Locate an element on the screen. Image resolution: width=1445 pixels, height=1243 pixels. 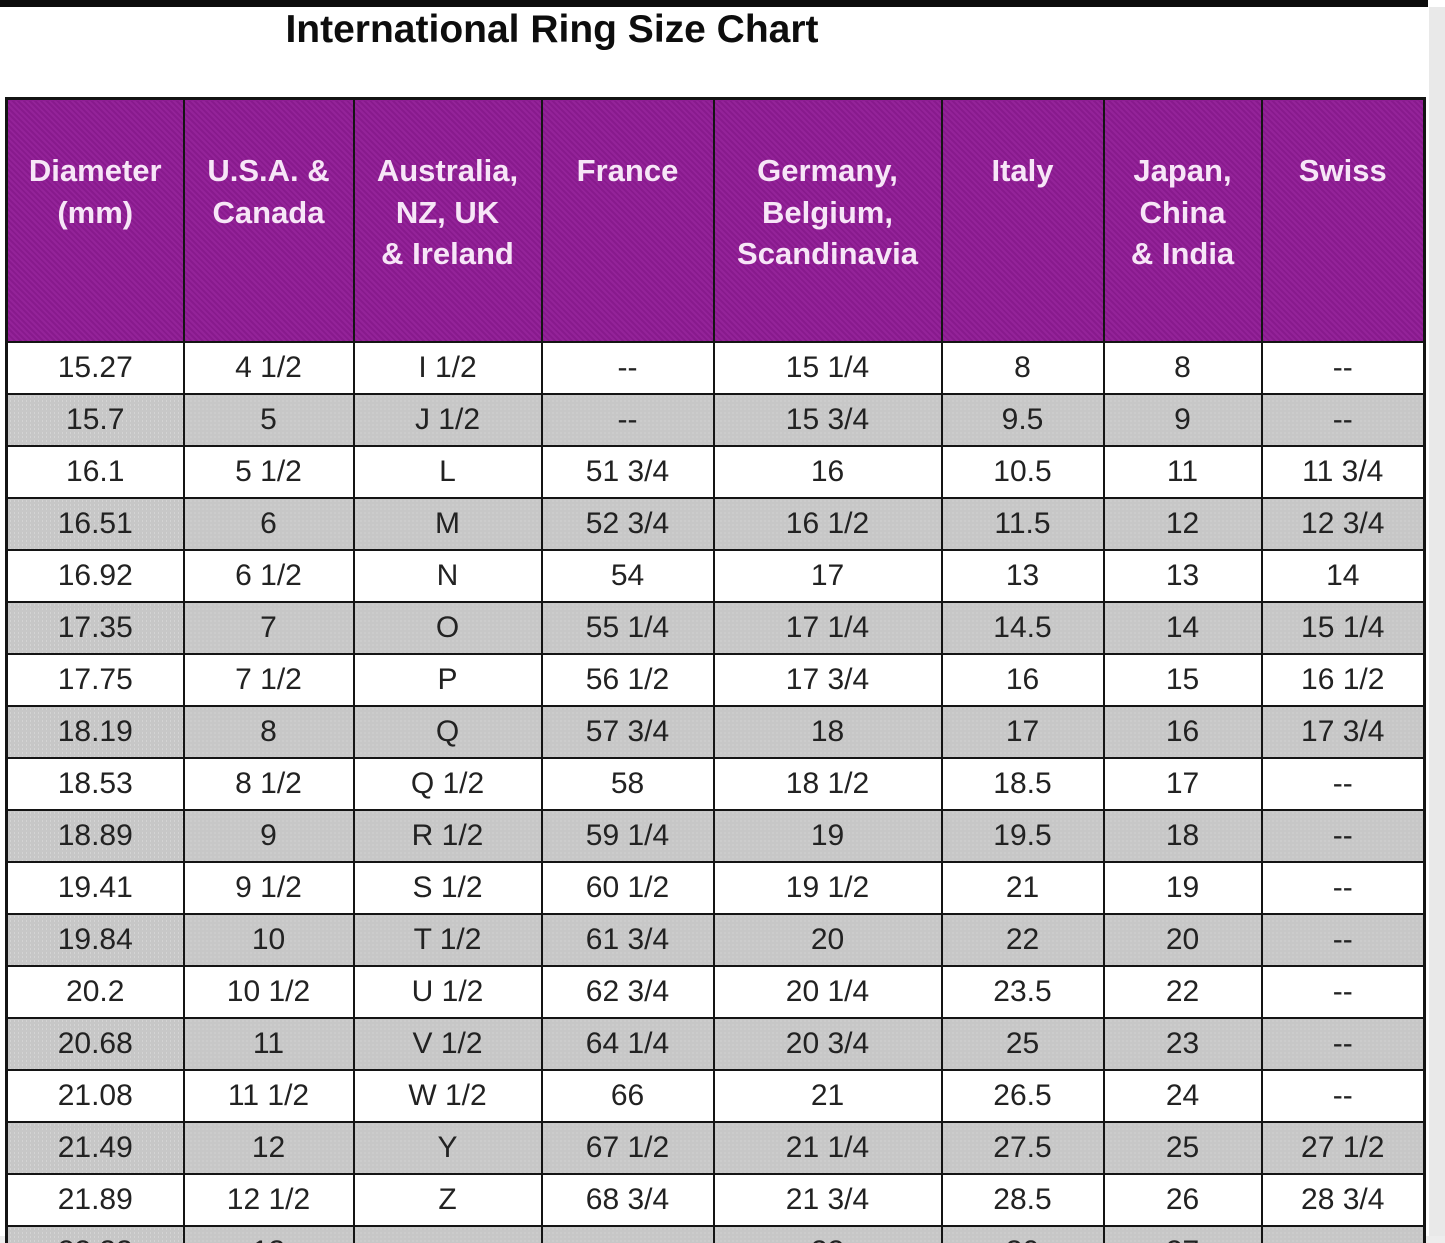
table-row: 18.89 9 R 1/2 59 1/4 19 19.5 18 -- is located at coordinates (715, 836).